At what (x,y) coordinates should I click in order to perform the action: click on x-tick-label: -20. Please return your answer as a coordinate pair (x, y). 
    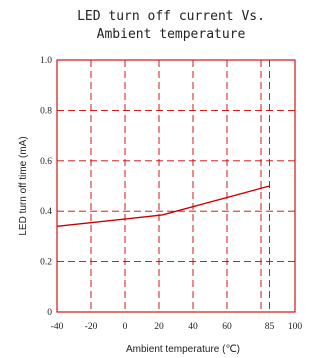
    Looking at the image, I should click on (91, 327).